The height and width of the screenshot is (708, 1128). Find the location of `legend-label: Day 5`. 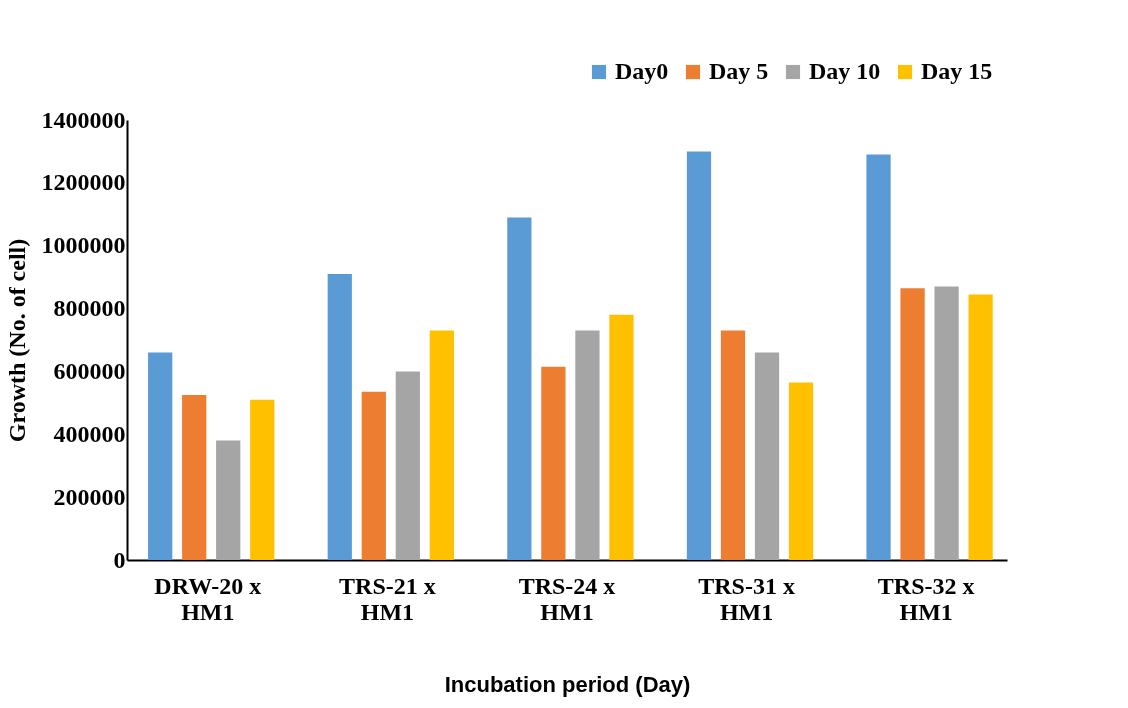

legend-label: Day 5 is located at coordinates (739, 71).